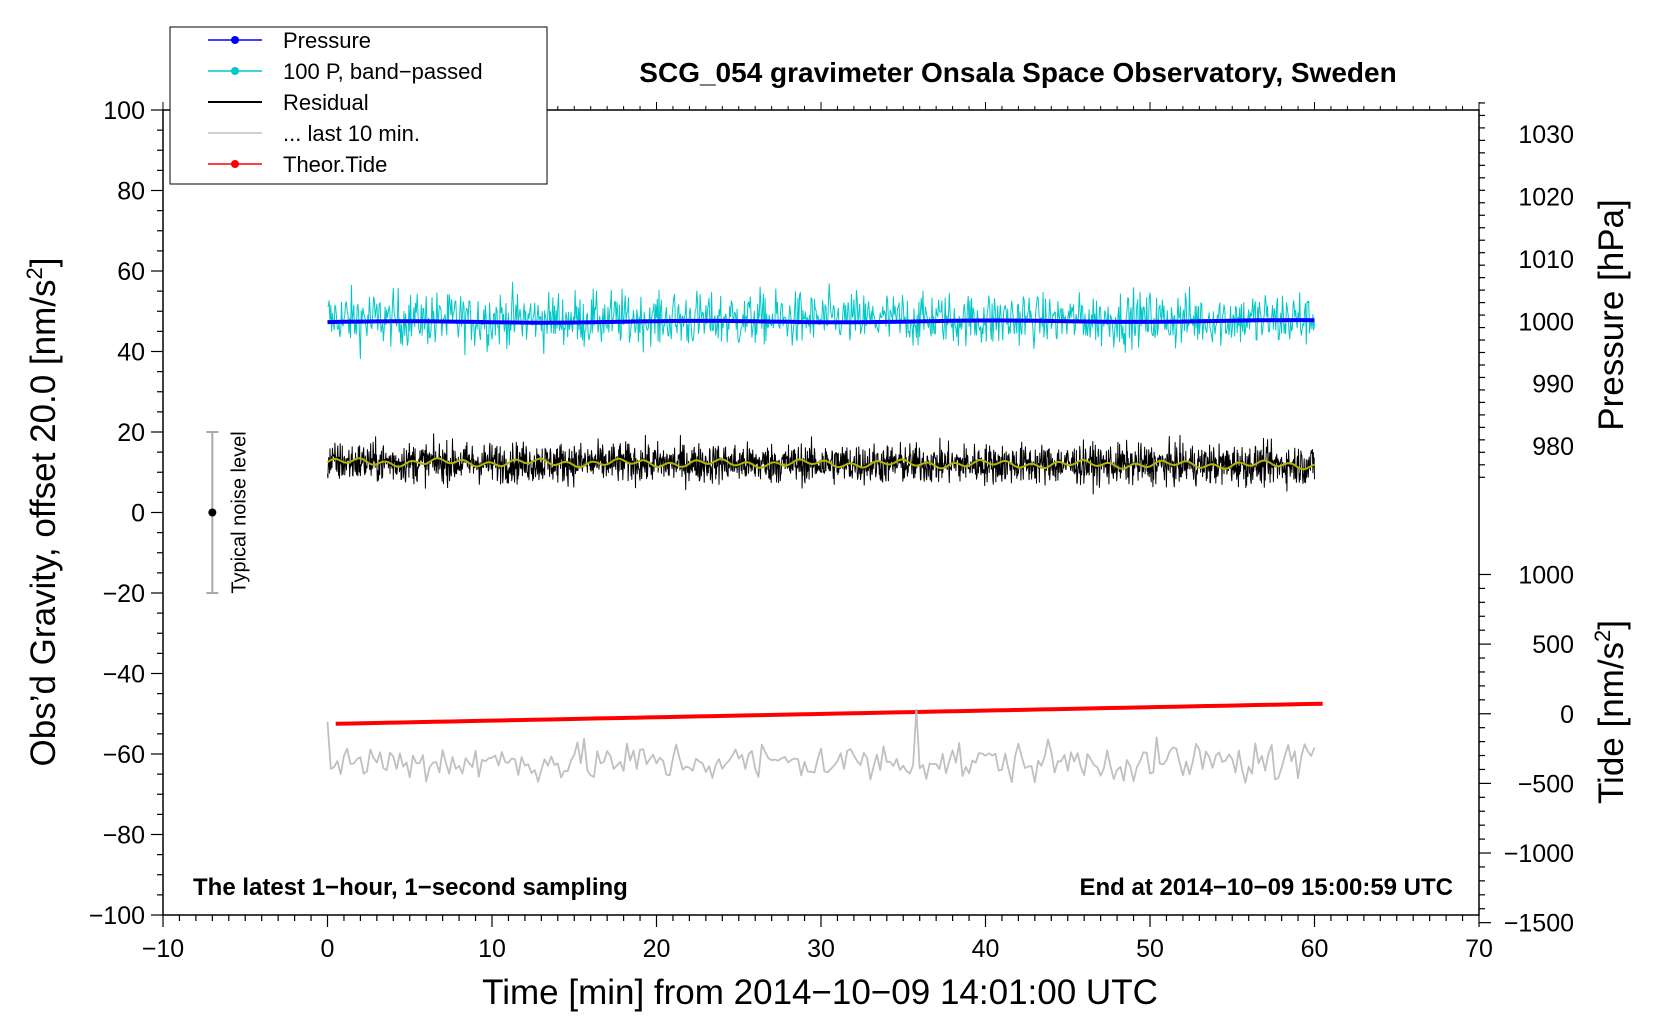 The image size is (1660, 1020). Describe the element at coordinates (124, 111) in the screenshot. I see `y-tick-label: 100` at that location.